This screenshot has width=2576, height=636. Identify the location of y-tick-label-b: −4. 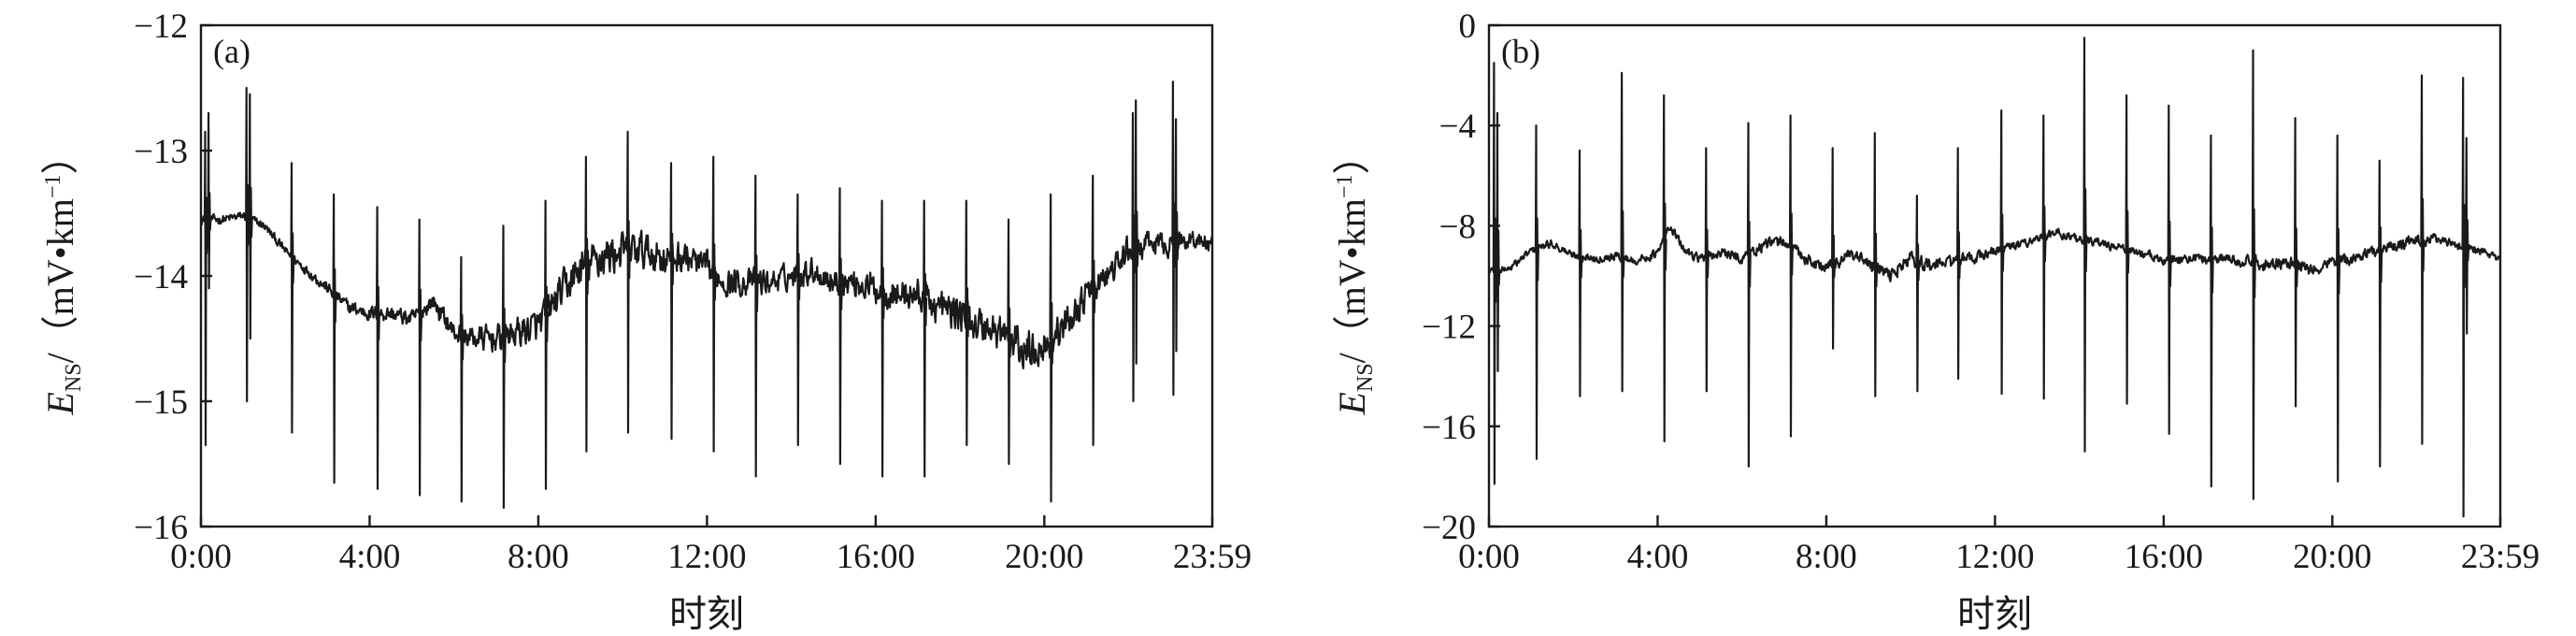
(1457, 127).